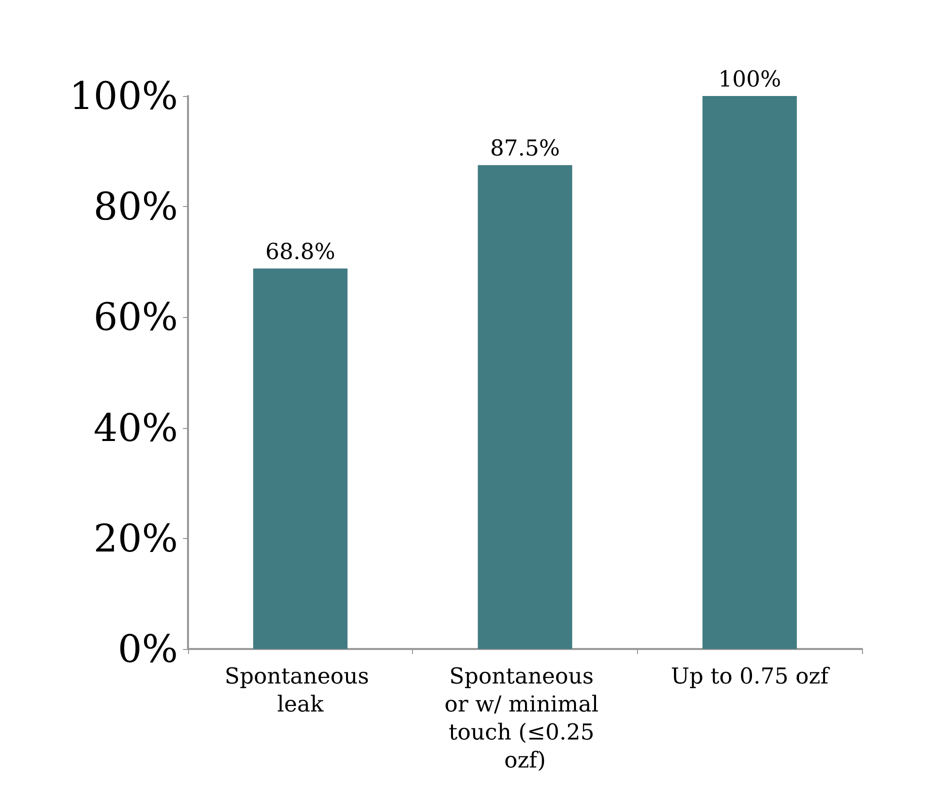 Image resolution: width=944 pixels, height=801 pixels. I want to click on data-label: 68.8%, so click(300, 253).